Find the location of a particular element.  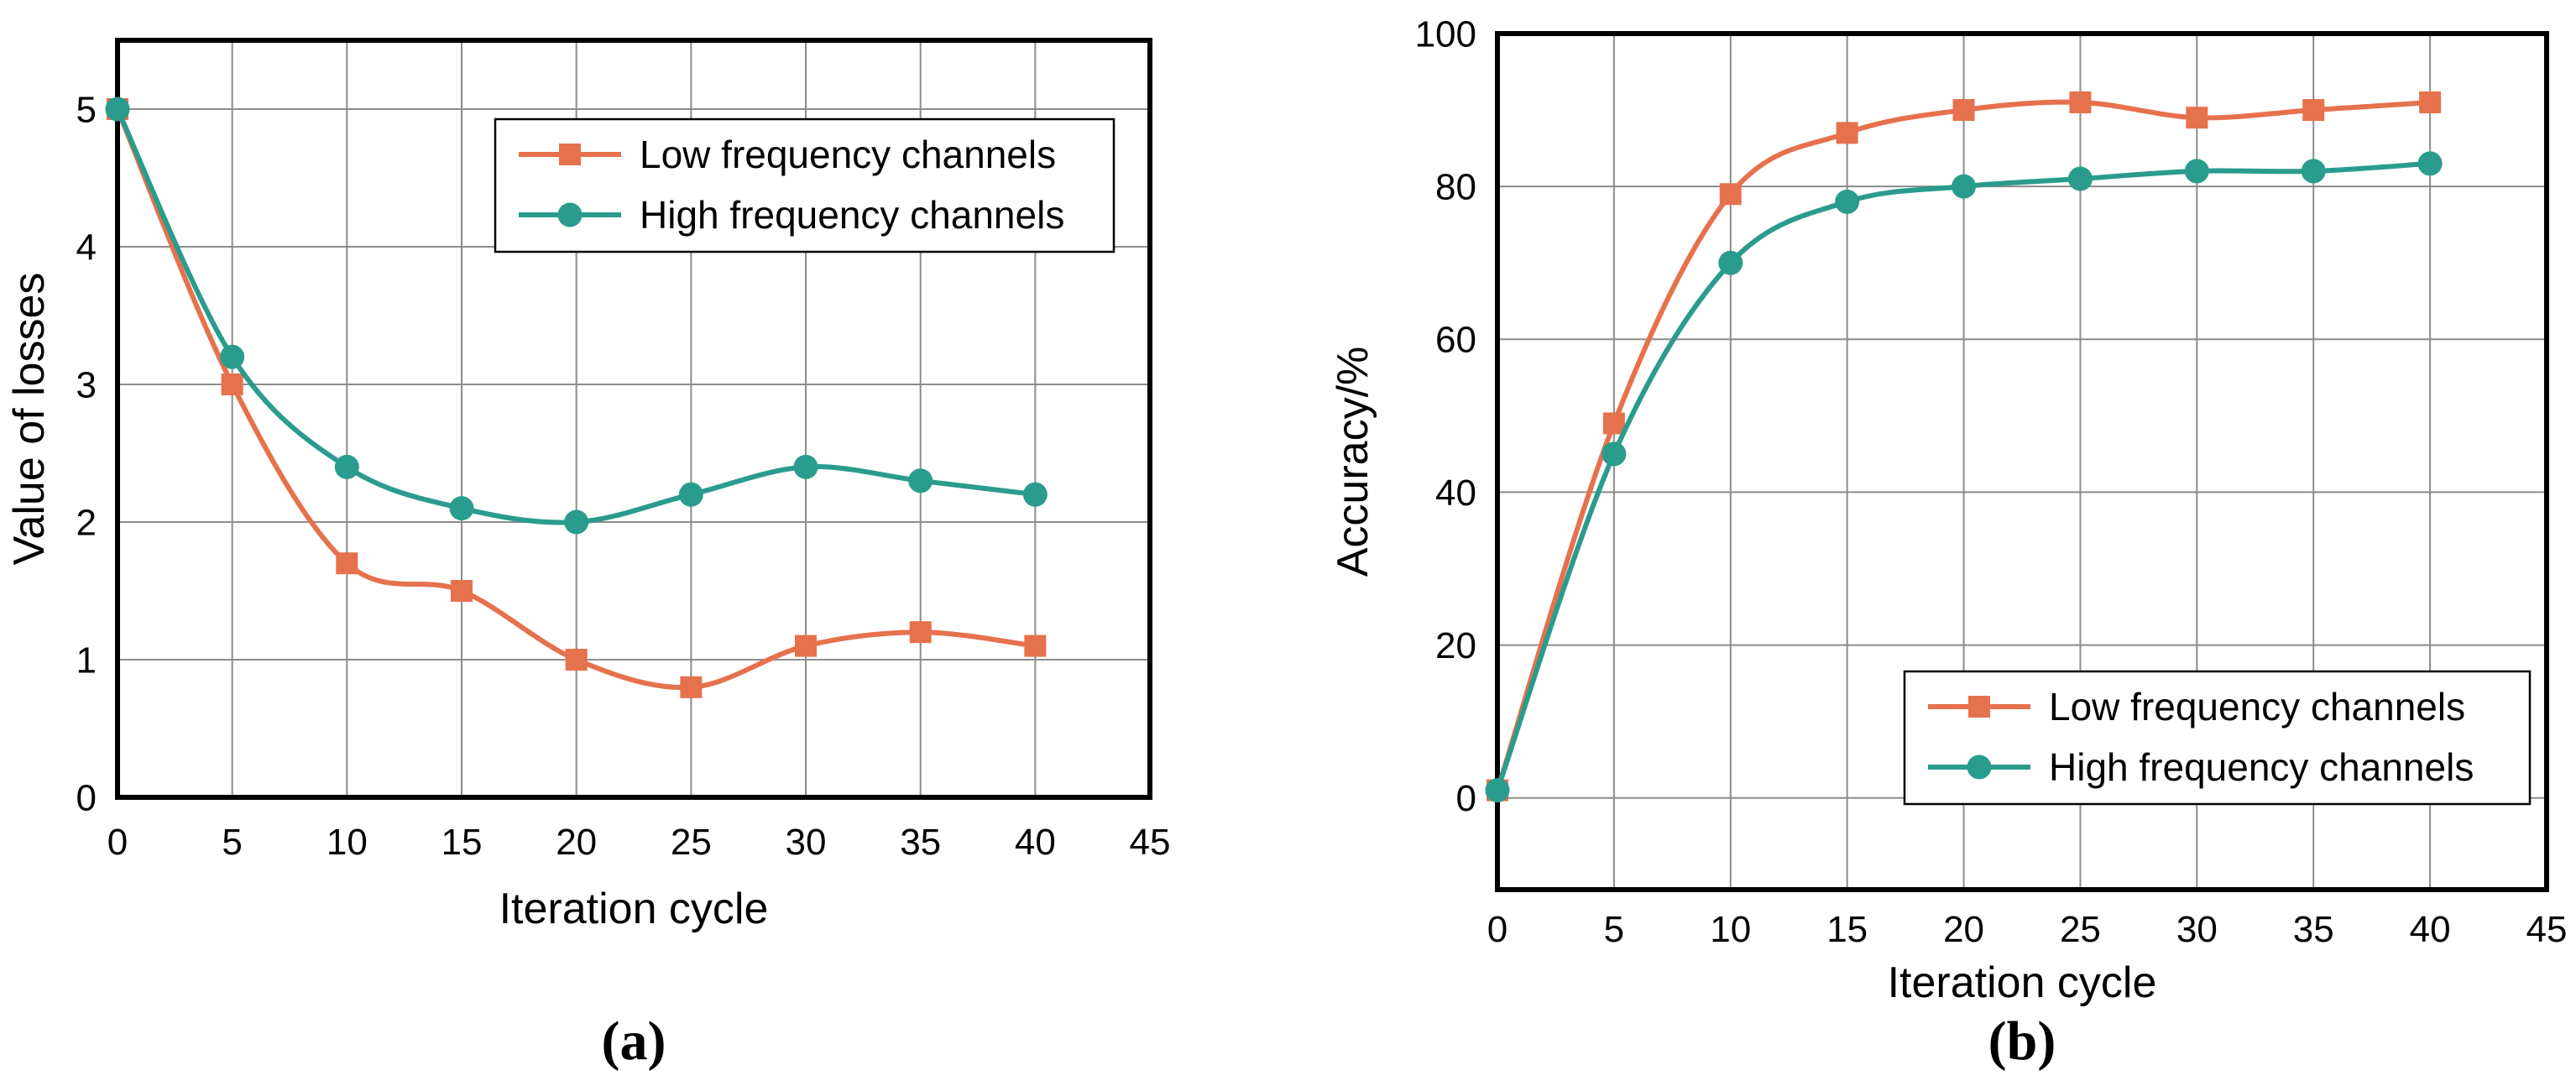

y-tick-label: 1 is located at coordinates (86, 660).